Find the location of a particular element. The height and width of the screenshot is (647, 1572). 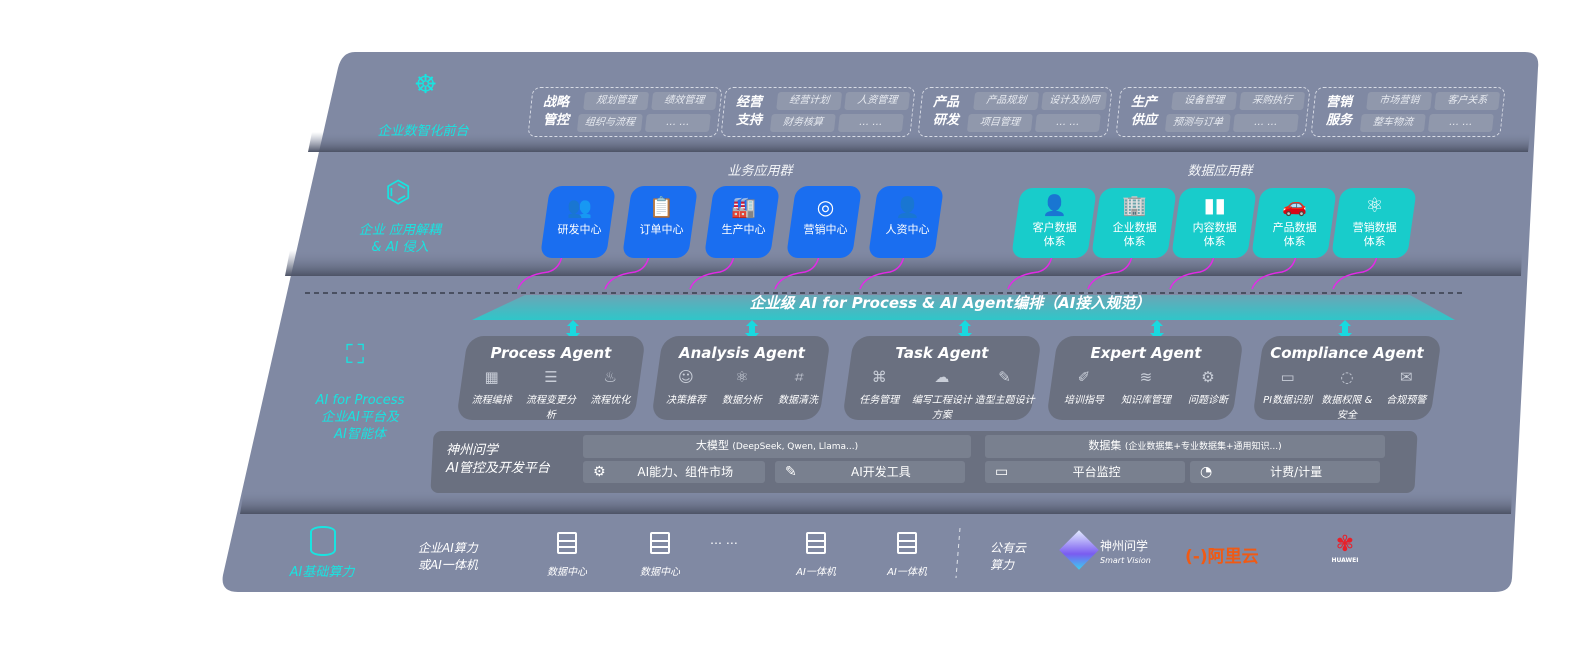

face-scan-icon: ⛶ is located at coordinates (355, 355).